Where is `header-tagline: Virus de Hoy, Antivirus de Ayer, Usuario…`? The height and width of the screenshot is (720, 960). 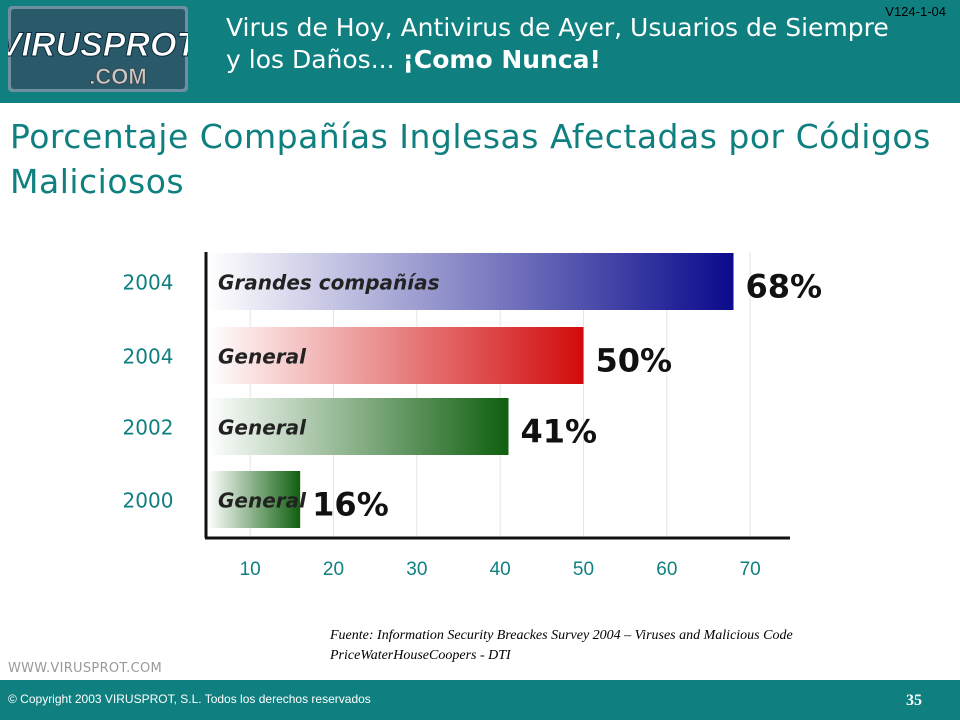
header-tagline: Virus de Hoy, Antivirus de Ayer, Usuario… is located at coordinates (590, 44).